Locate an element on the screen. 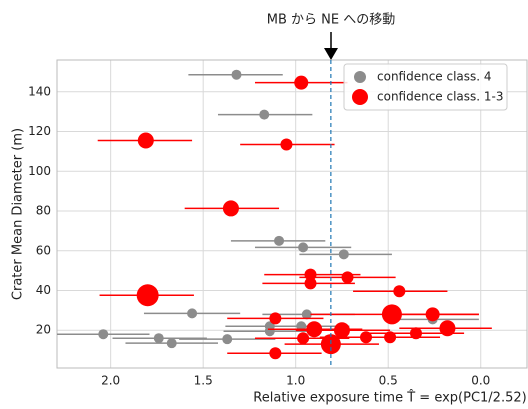 The height and width of the screenshot is (409, 528). x-tick-label: 1.5 is located at coordinates (203, 381).